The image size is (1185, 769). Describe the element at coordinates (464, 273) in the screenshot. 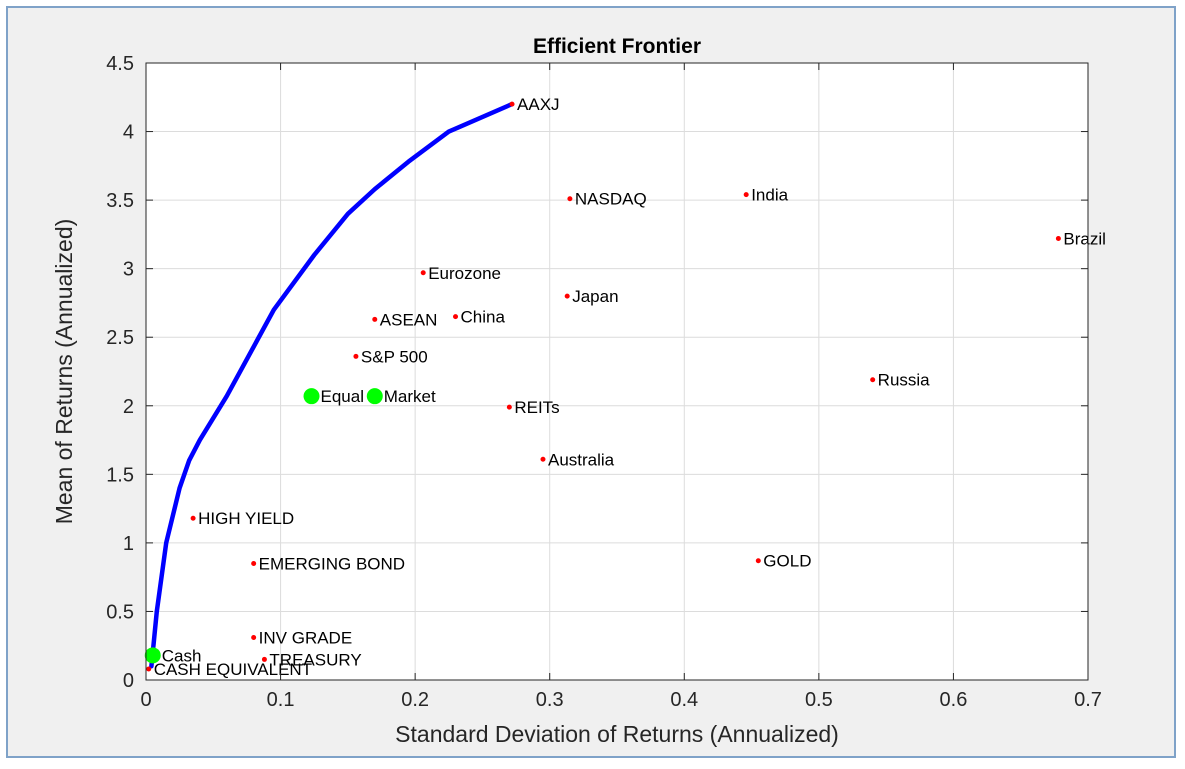

I see `asset-label-eurozone: Eurozone` at that location.